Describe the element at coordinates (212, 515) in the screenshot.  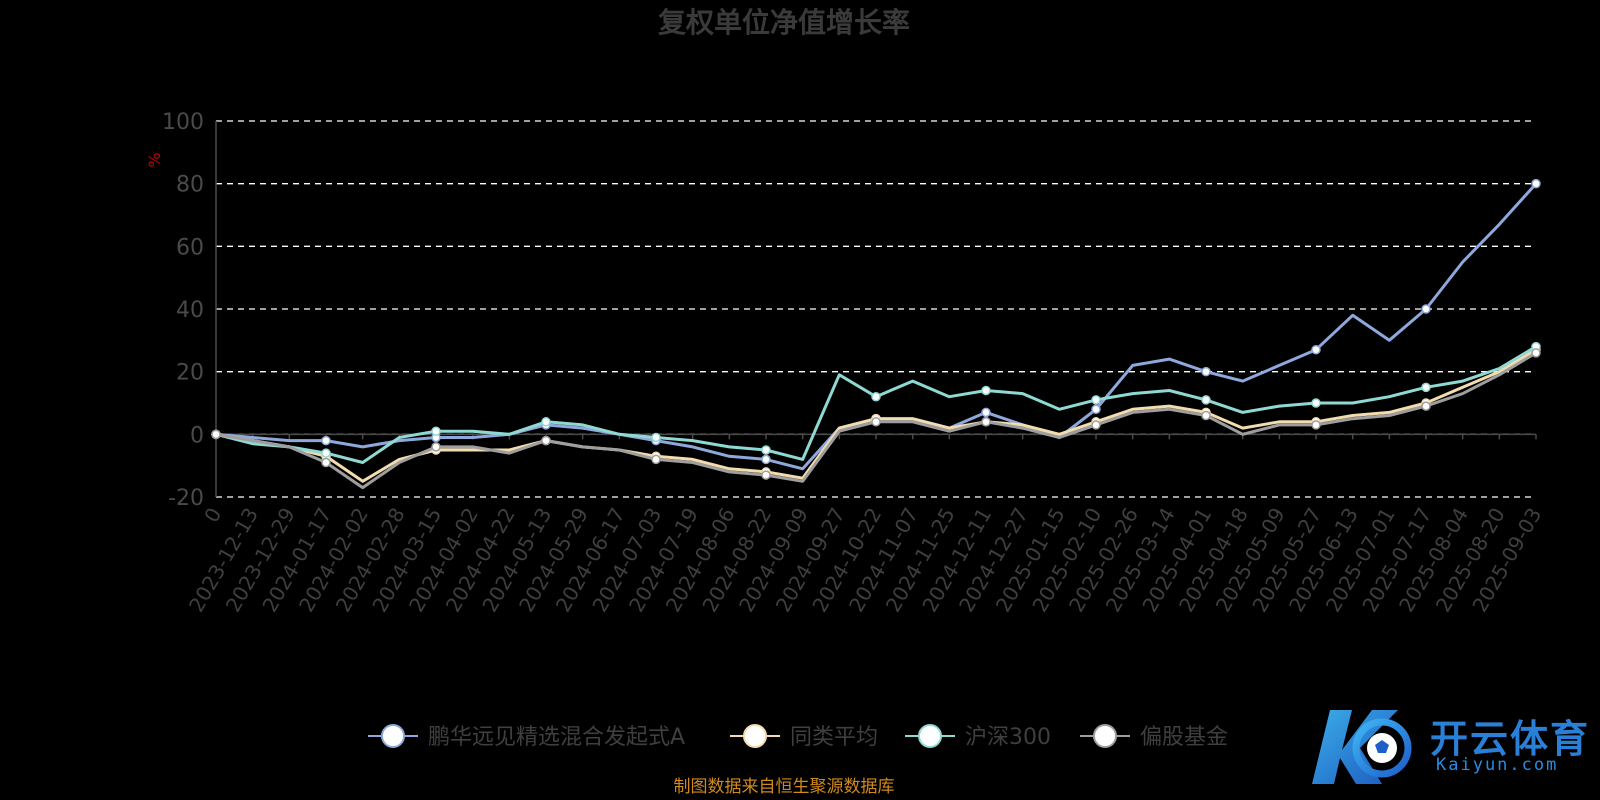
I see `x-tick-label: 0` at that location.